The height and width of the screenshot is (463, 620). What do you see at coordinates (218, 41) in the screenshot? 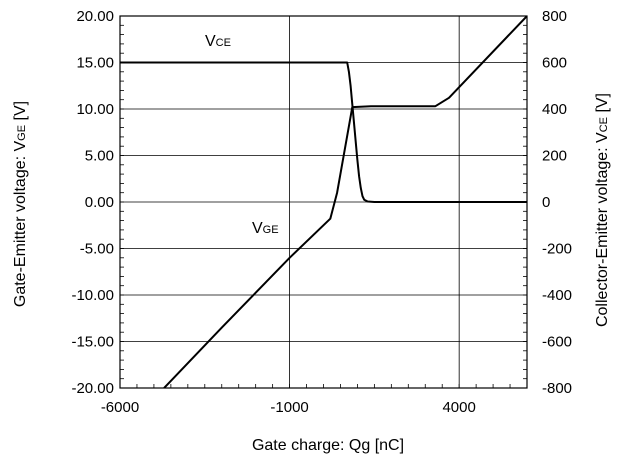
I see `annotation-vce: VCE` at bounding box center [218, 41].